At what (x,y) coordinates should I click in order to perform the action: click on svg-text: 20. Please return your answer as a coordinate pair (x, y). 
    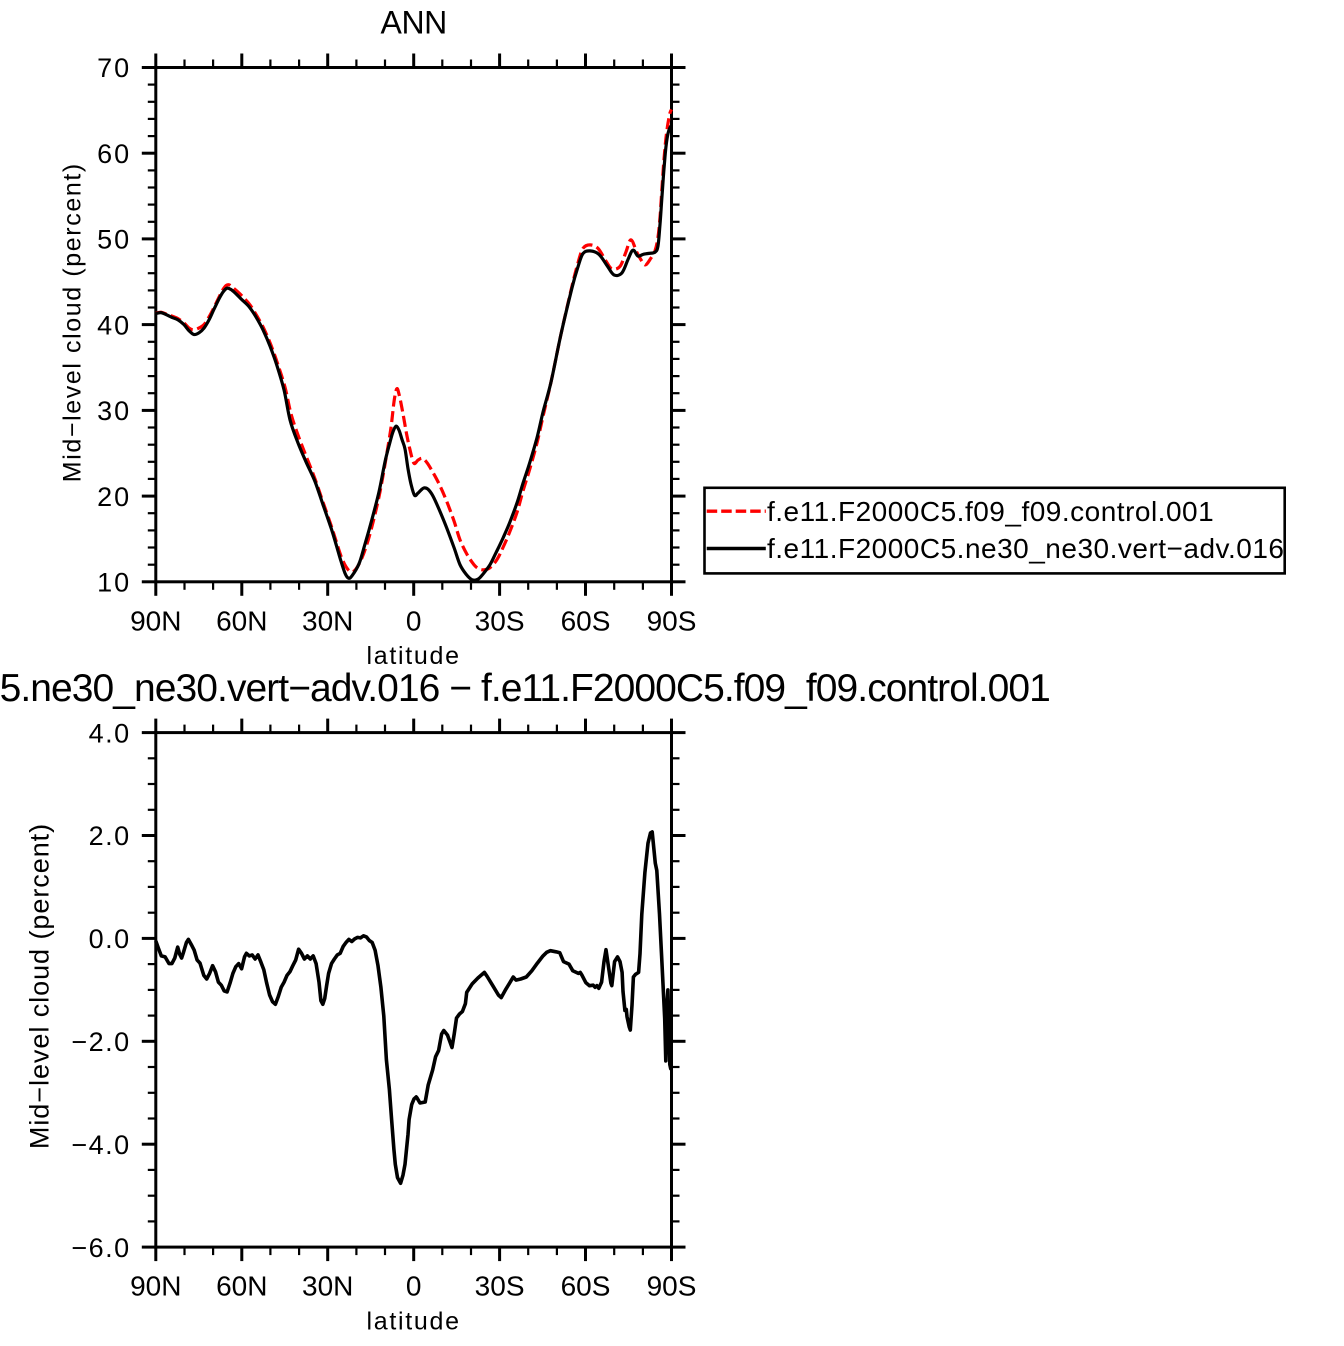
    Looking at the image, I should click on (114, 497).